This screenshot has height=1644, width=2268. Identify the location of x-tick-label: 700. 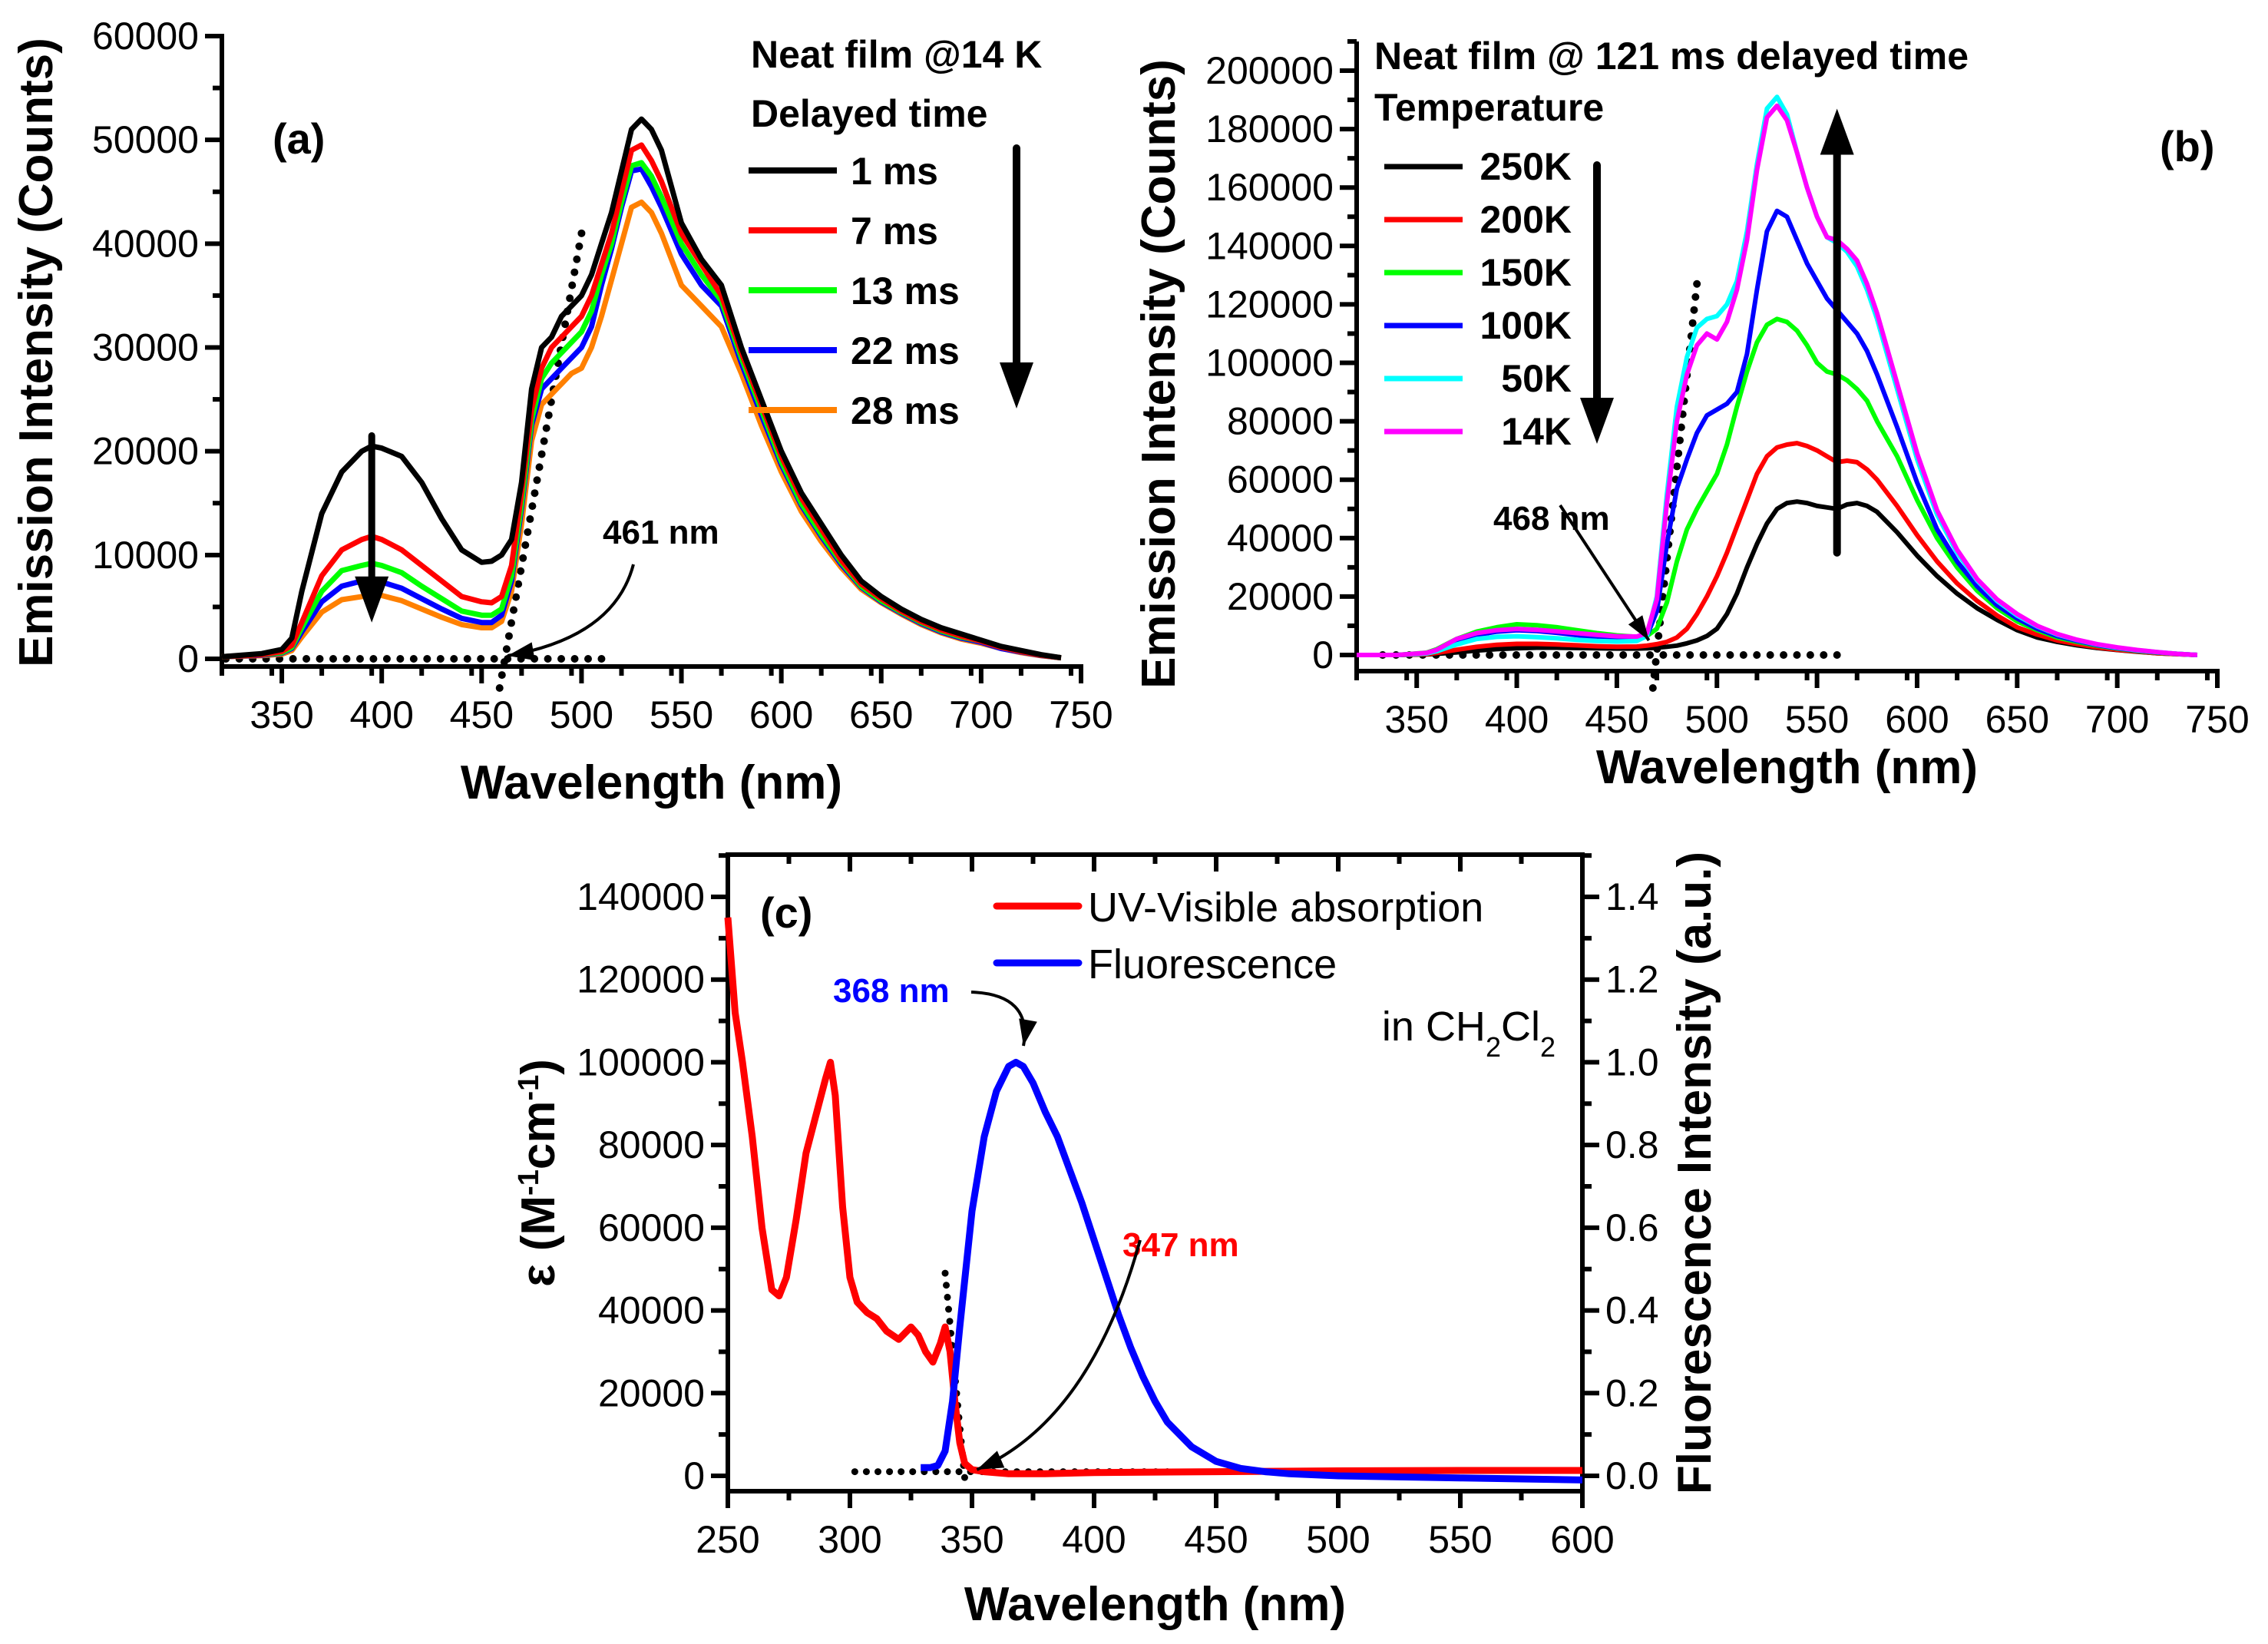
(981, 715).